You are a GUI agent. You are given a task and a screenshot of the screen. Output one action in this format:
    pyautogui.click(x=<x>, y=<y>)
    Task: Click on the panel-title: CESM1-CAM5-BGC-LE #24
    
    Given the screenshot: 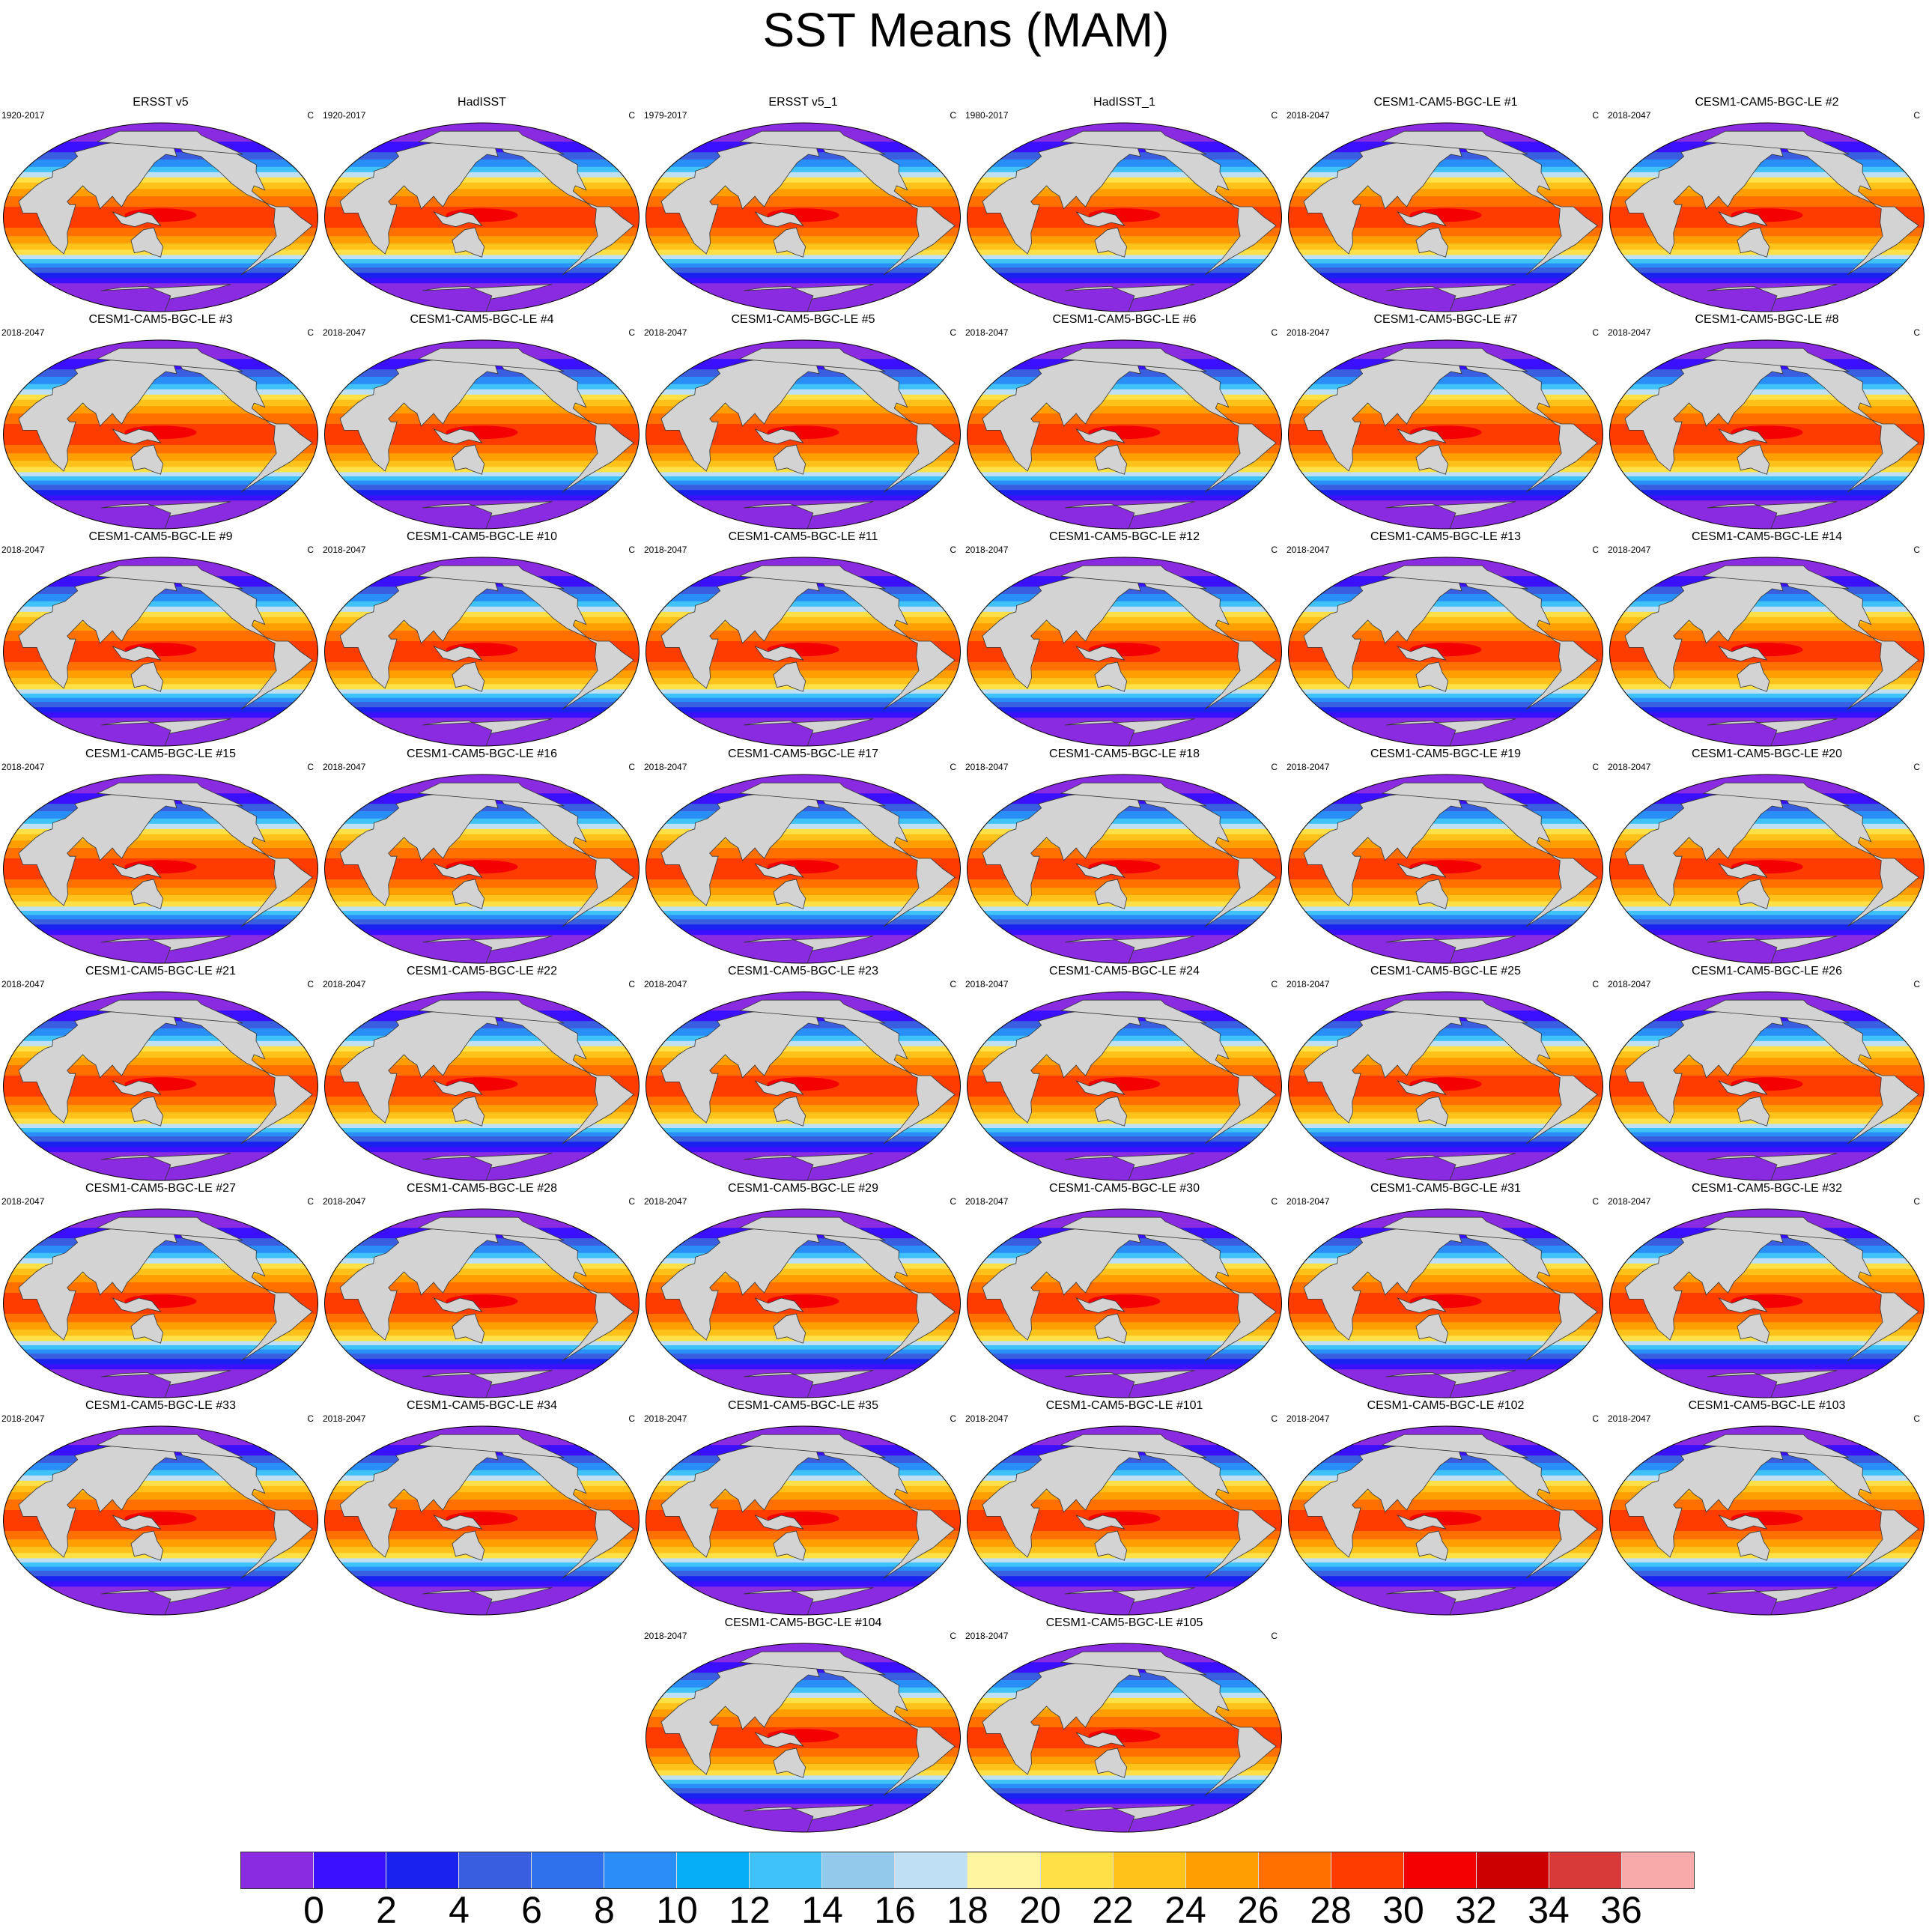 What is the action you would take?
    pyautogui.click(x=1124, y=971)
    